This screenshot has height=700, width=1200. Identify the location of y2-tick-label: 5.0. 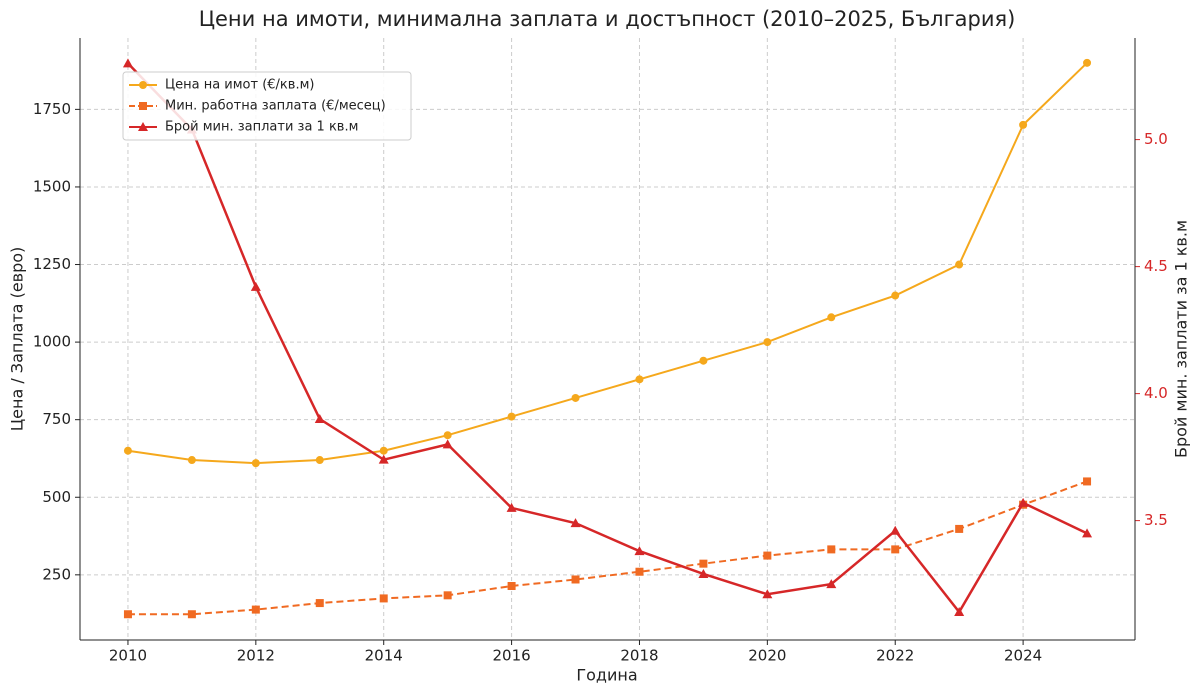
(1156, 139).